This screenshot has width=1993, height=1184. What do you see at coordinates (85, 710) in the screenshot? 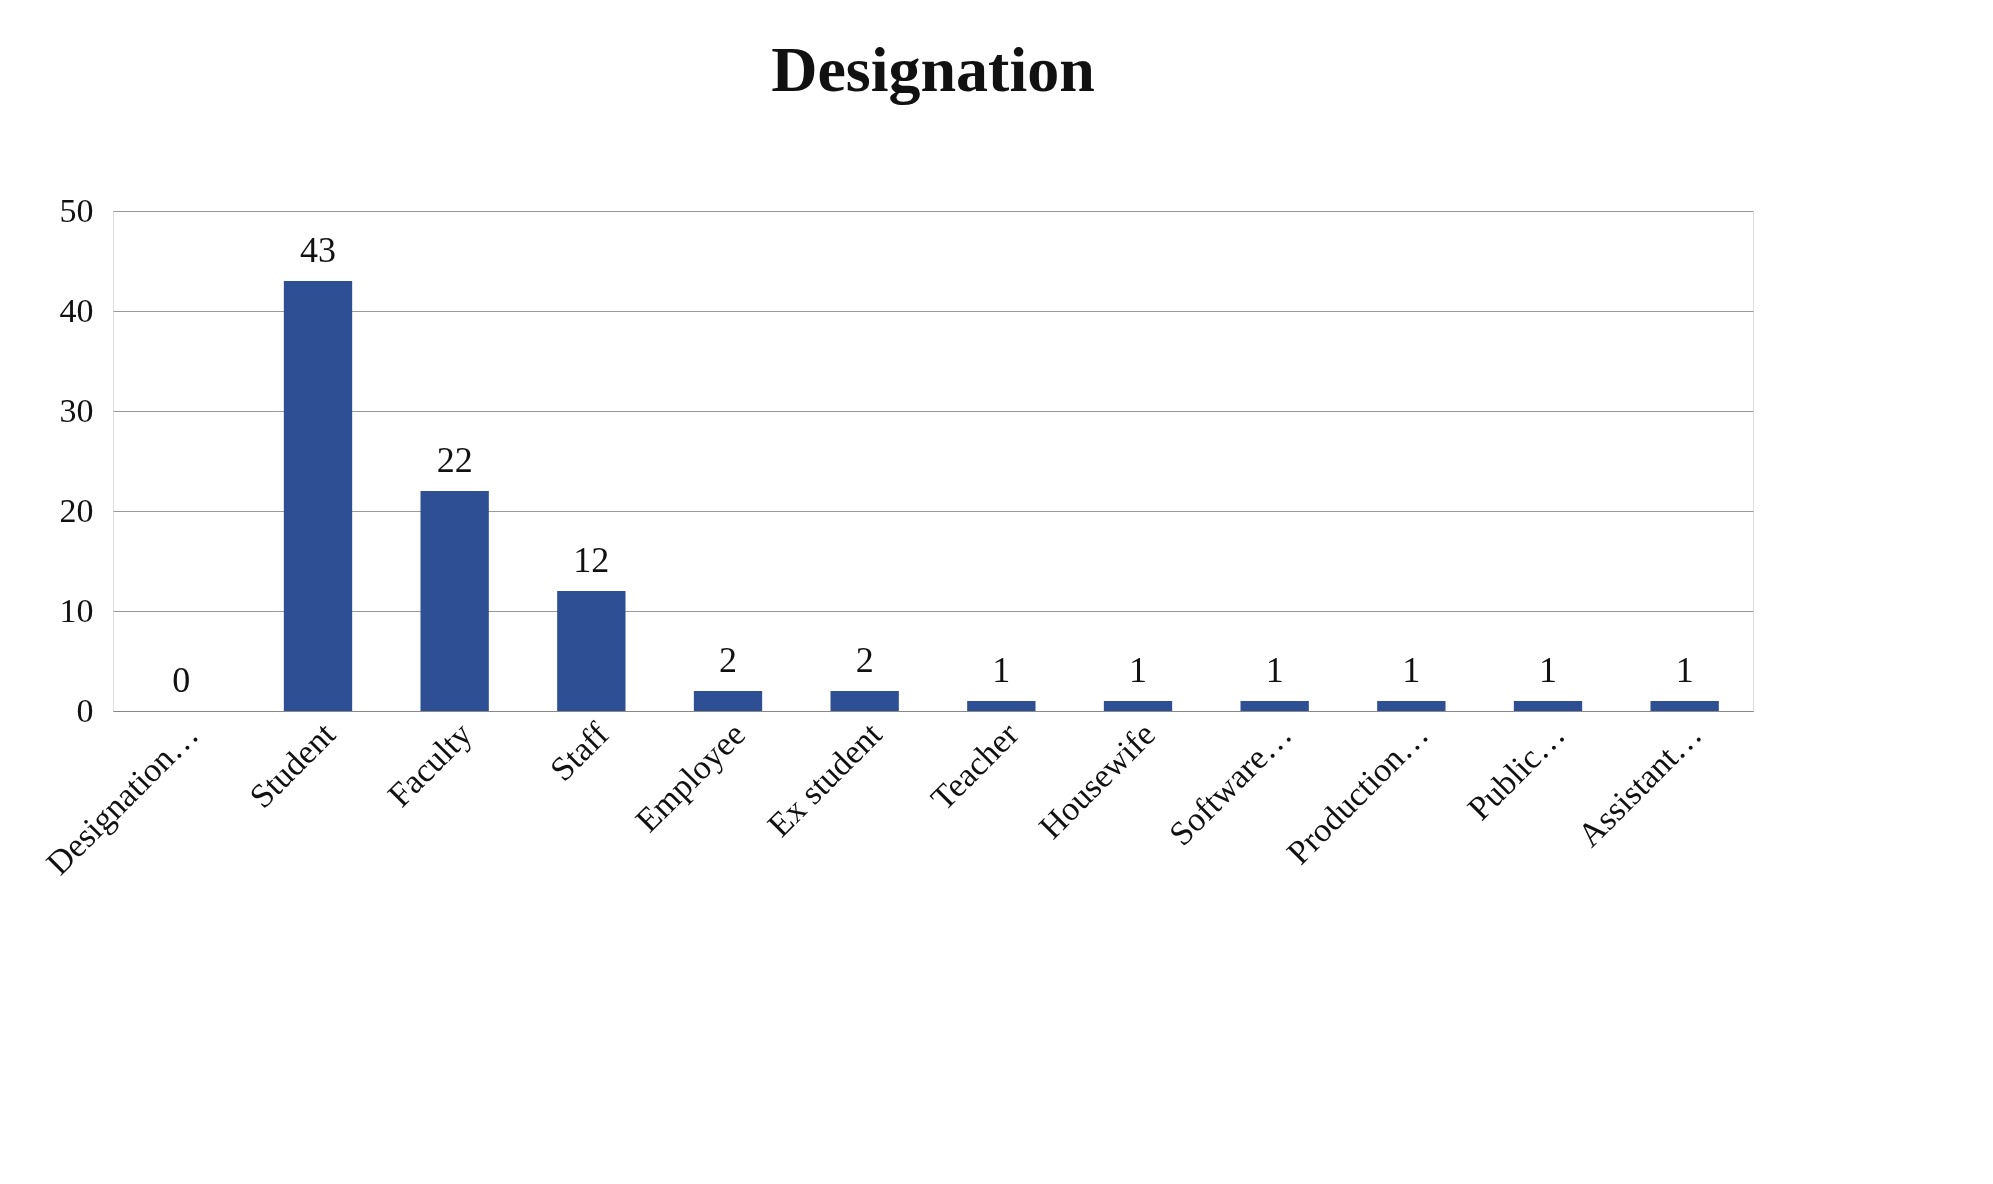
I see `y-tick-label: 0` at bounding box center [85, 710].